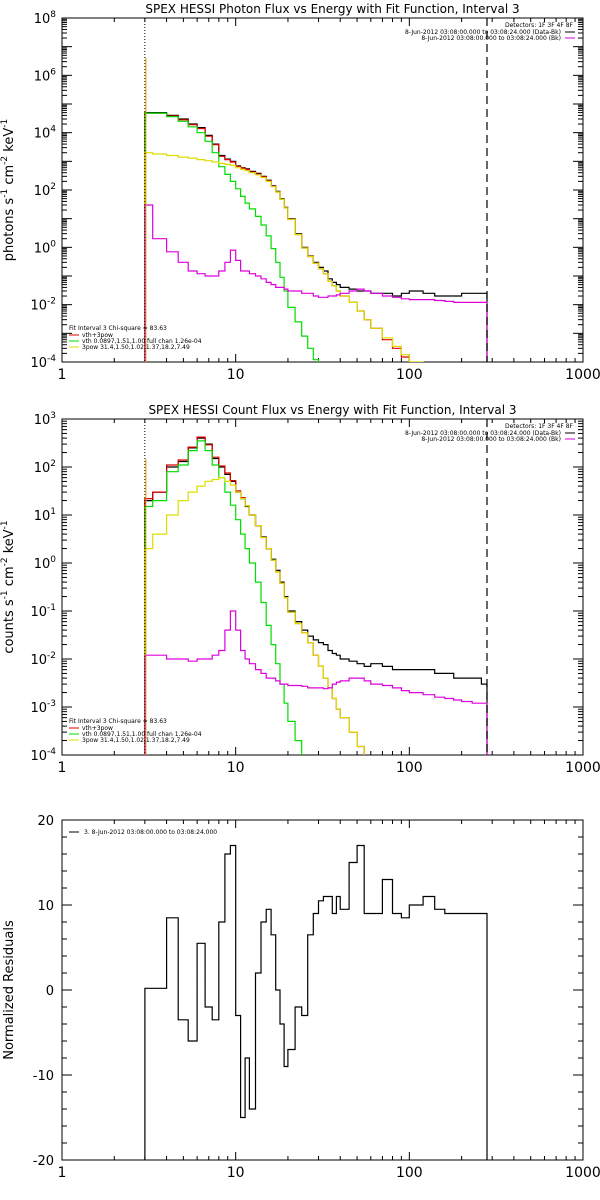 The width and height of the screenshot is (600, 1200). I want to click on y-tick-label: 10³, so click(45, 419).